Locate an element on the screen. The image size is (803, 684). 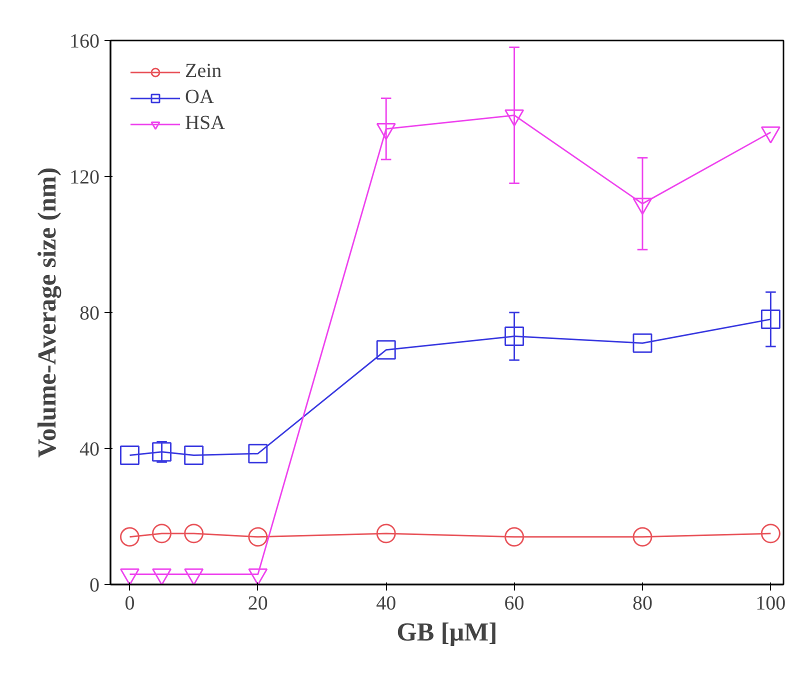
legend-label: Zein is located at coordinates (203, 71).